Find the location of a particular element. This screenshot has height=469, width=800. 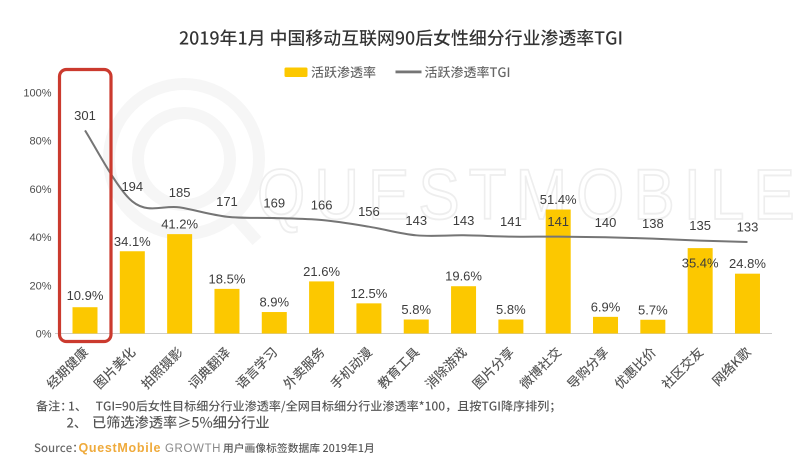

svg-text: 171 is located at coordinates (227, 201).